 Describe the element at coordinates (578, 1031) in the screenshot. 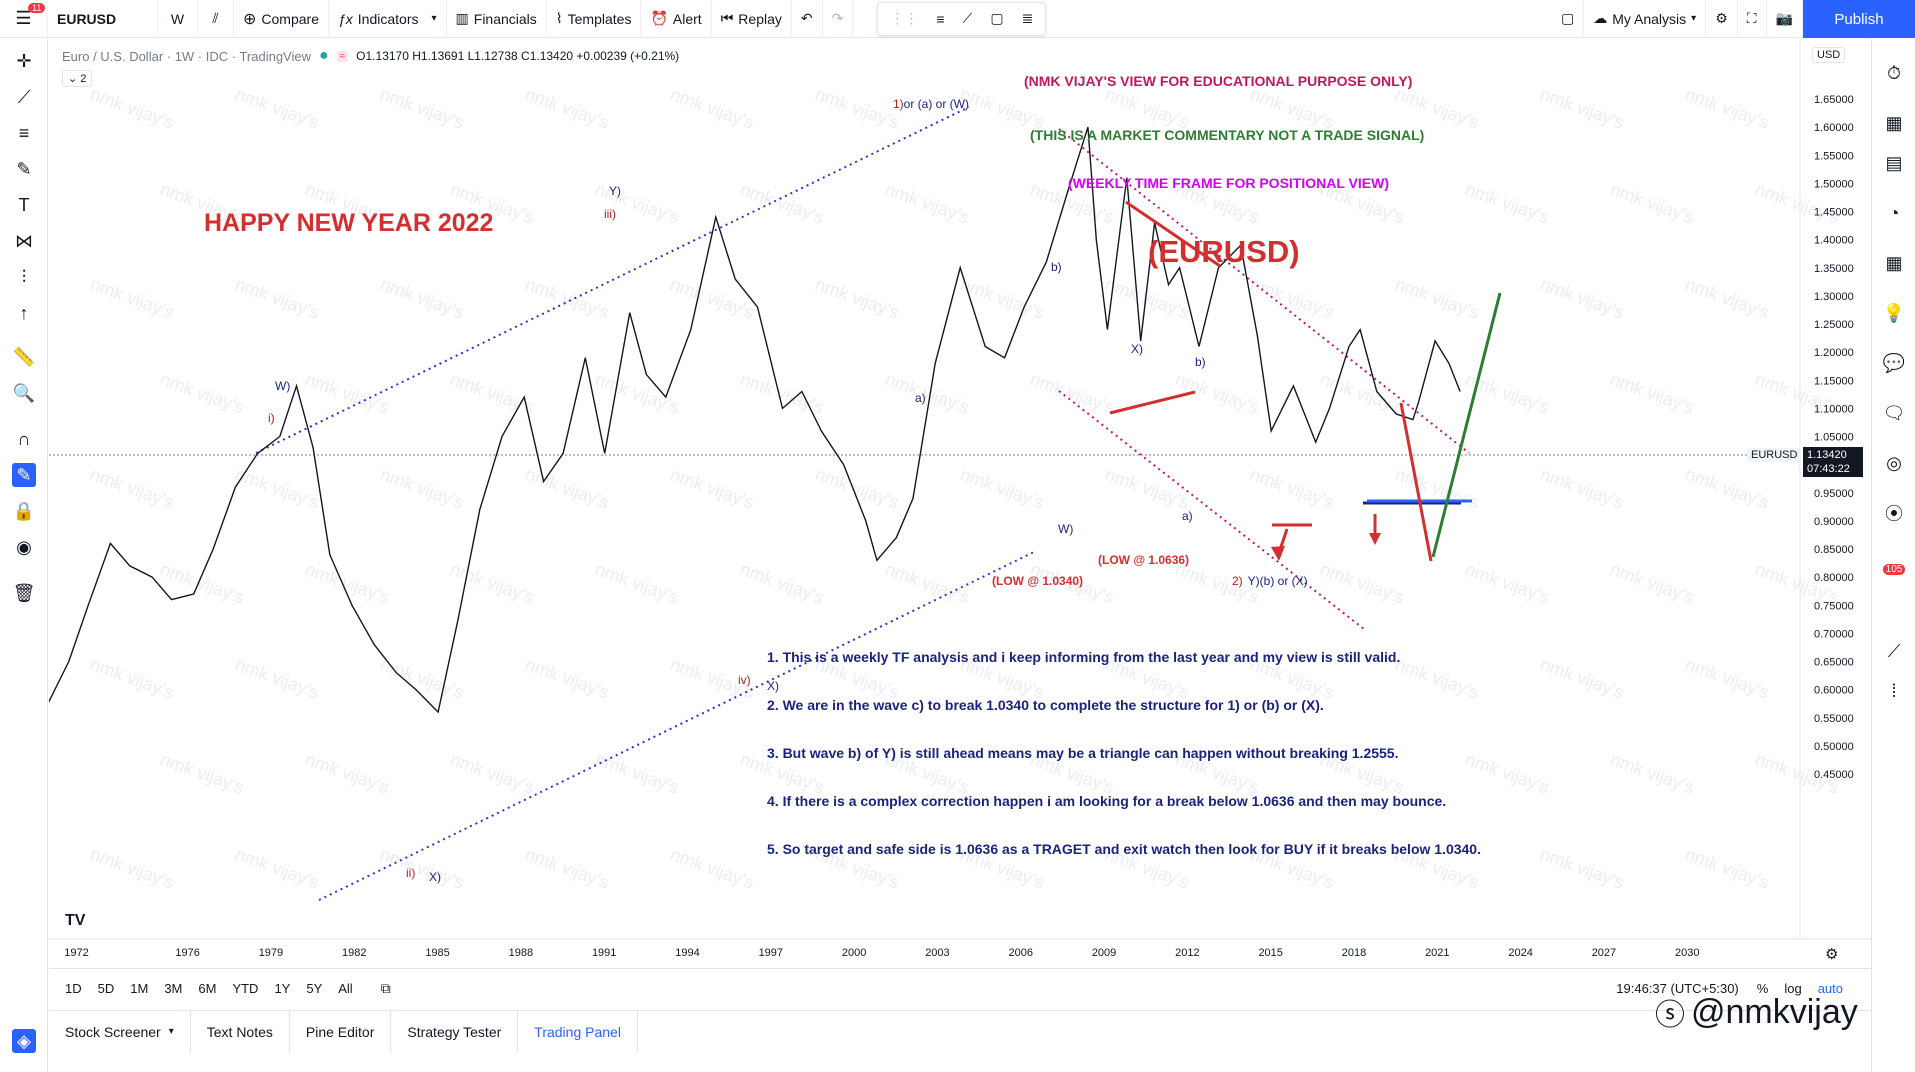

I see `tab-trading-panel: Trading Panel` at that location.